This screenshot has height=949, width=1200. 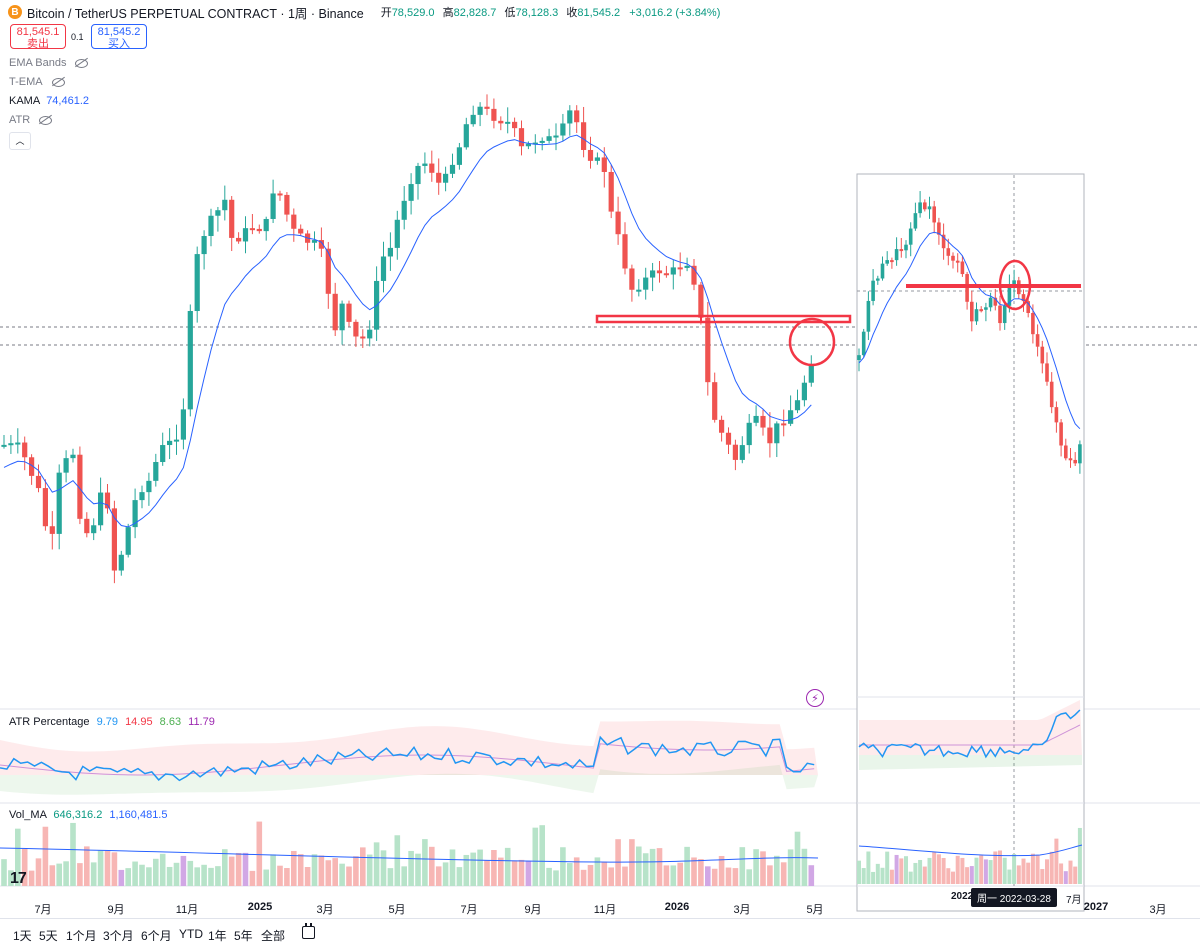 I want to click on inset-volume-ma-line, so click(x=970, y=850).